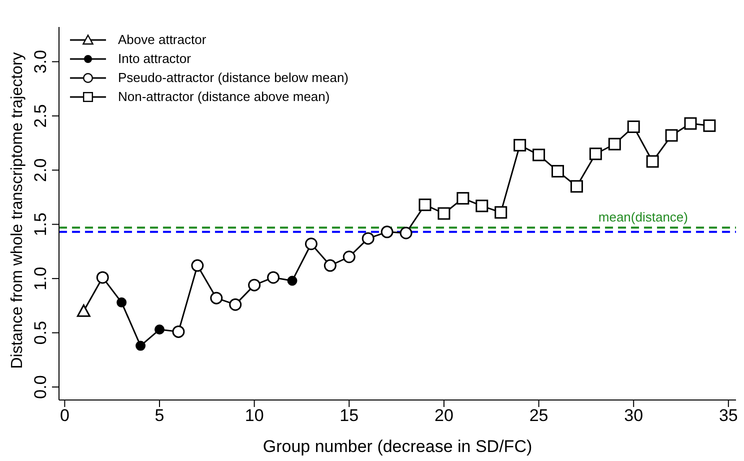 The image size is (744, 461). What do you see at coordinates (254, 416) in the screenshot?
I see `x-tick-label: 10` at bounding box center [254, 416].